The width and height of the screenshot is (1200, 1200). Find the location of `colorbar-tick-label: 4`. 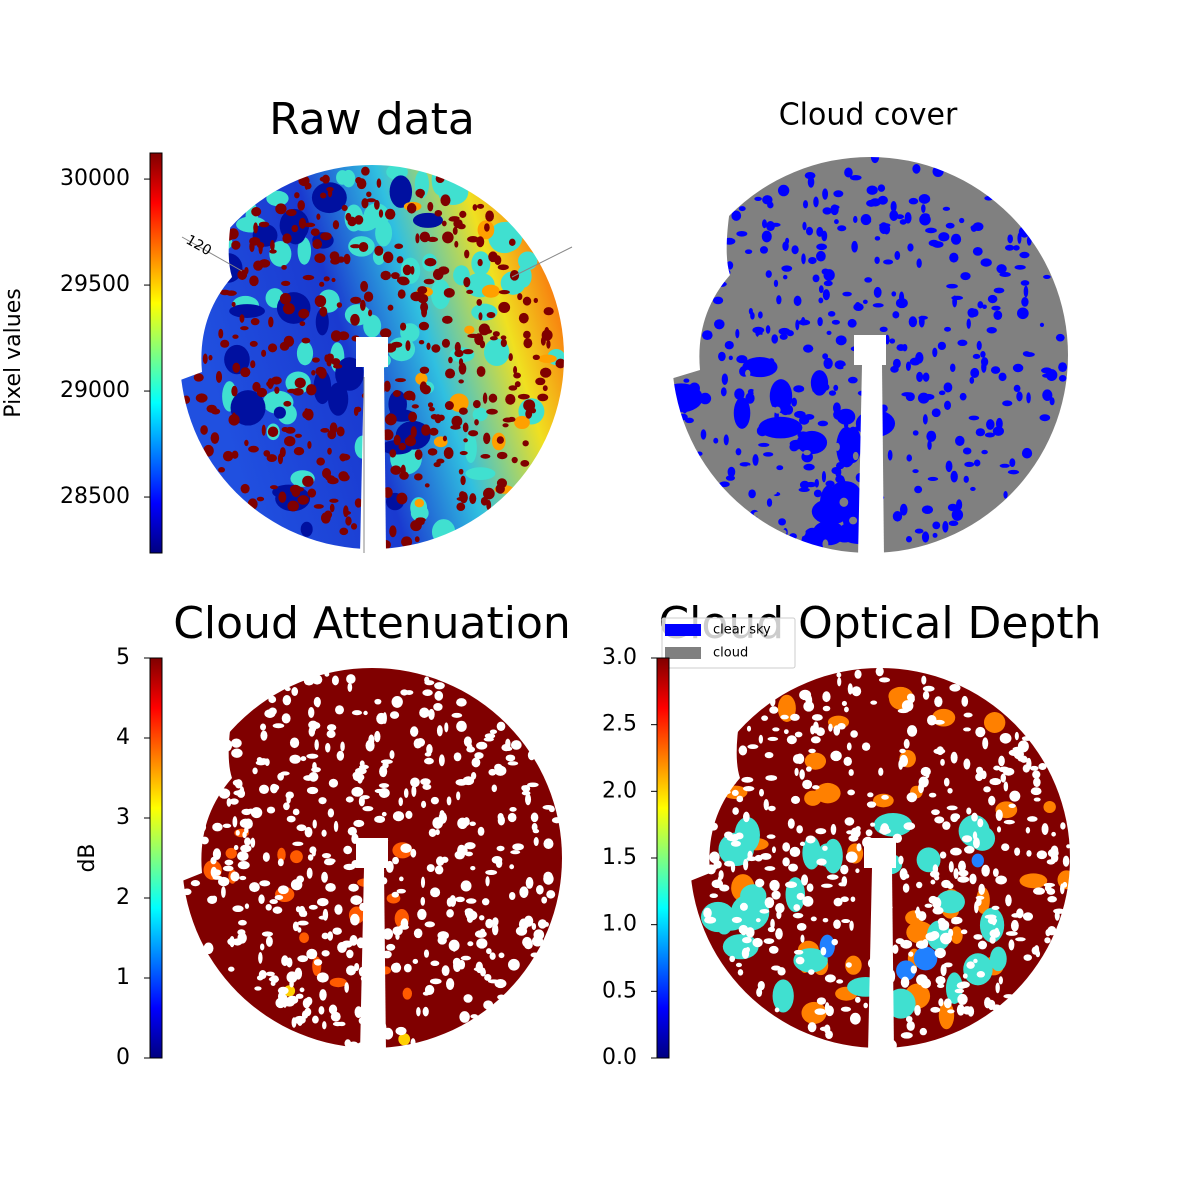

colorbar-tick-label: 4 is located at coordinates (123, 737).